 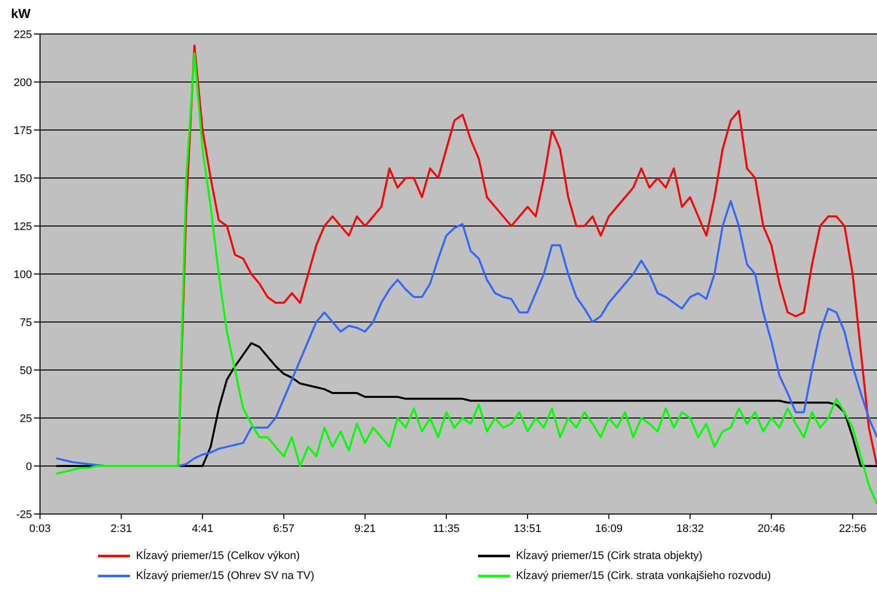 I want to click on legend-label: Kĺzavý priemer/15 (Ohrev SV na TV), so click(x=225, y=576).